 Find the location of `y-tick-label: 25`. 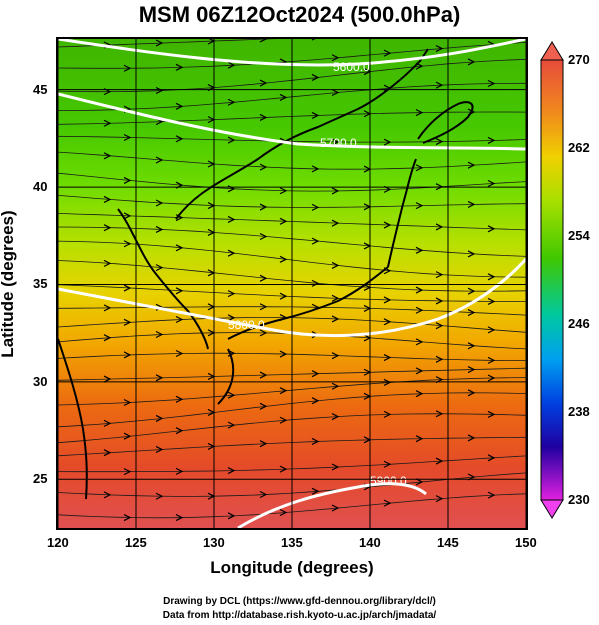

y-tick-label: 25 is located at coordinates (40, 479).